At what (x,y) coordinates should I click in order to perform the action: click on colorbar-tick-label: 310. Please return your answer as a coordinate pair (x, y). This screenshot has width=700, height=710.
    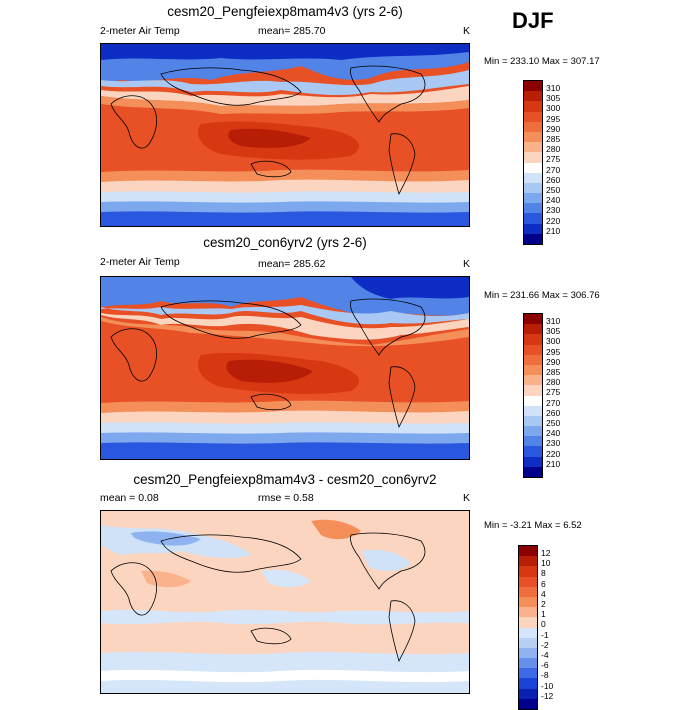
    Looking at the image, I should click on (553, 88).